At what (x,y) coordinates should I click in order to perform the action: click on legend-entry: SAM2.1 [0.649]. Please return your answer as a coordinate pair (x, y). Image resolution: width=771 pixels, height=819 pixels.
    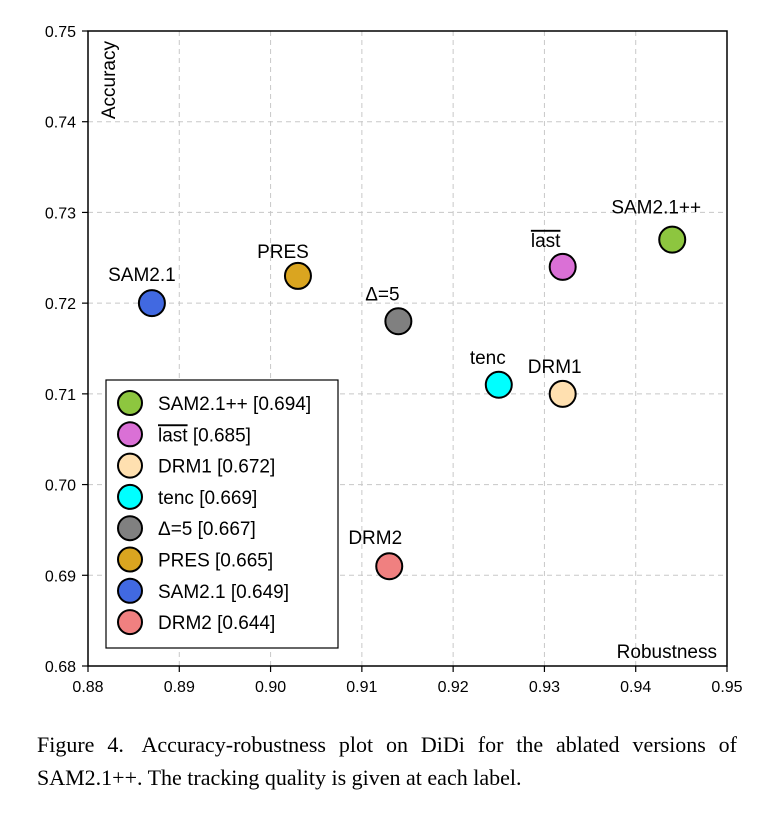
    Looking at the image, I should click on (223, 592).